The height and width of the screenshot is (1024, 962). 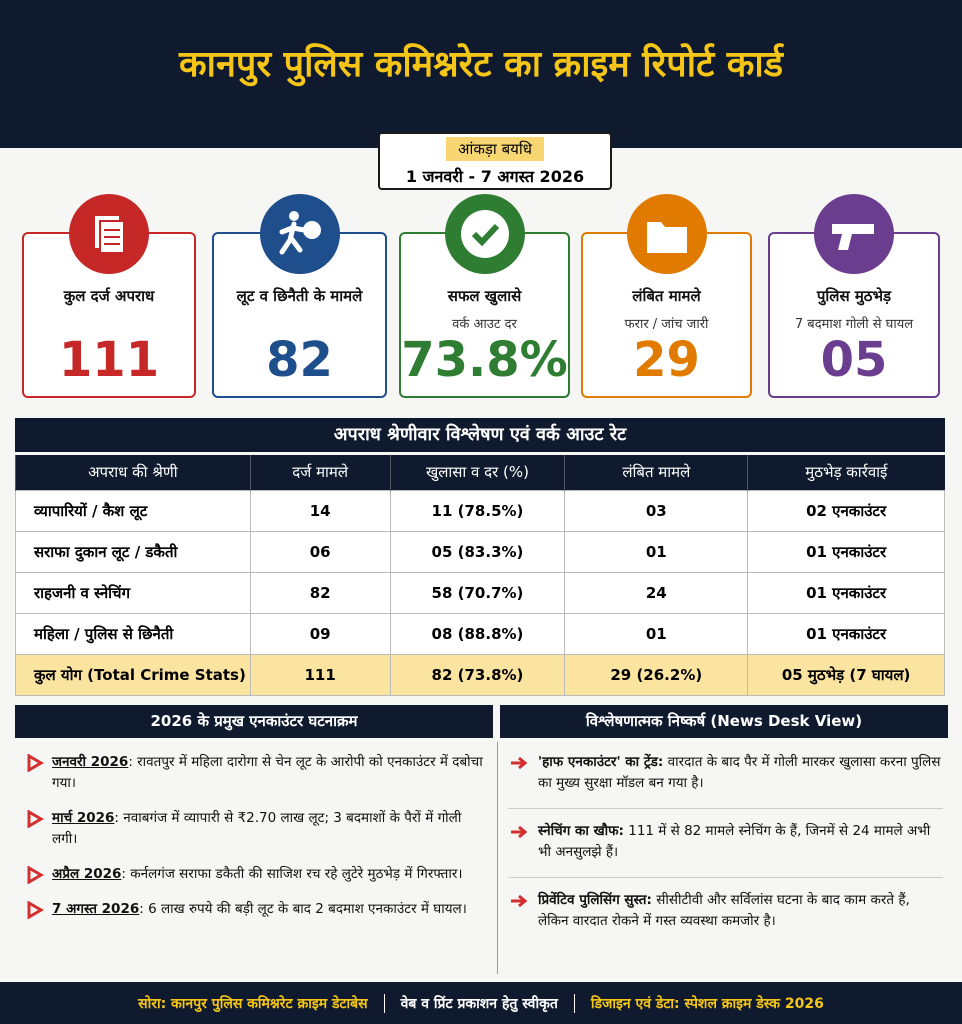 What do you see at coordinates (495, 176) in the screenshot?
I see `period-range: 1 जनवरी - 7 अगस्त 2026` at bounding box center [495, 176].